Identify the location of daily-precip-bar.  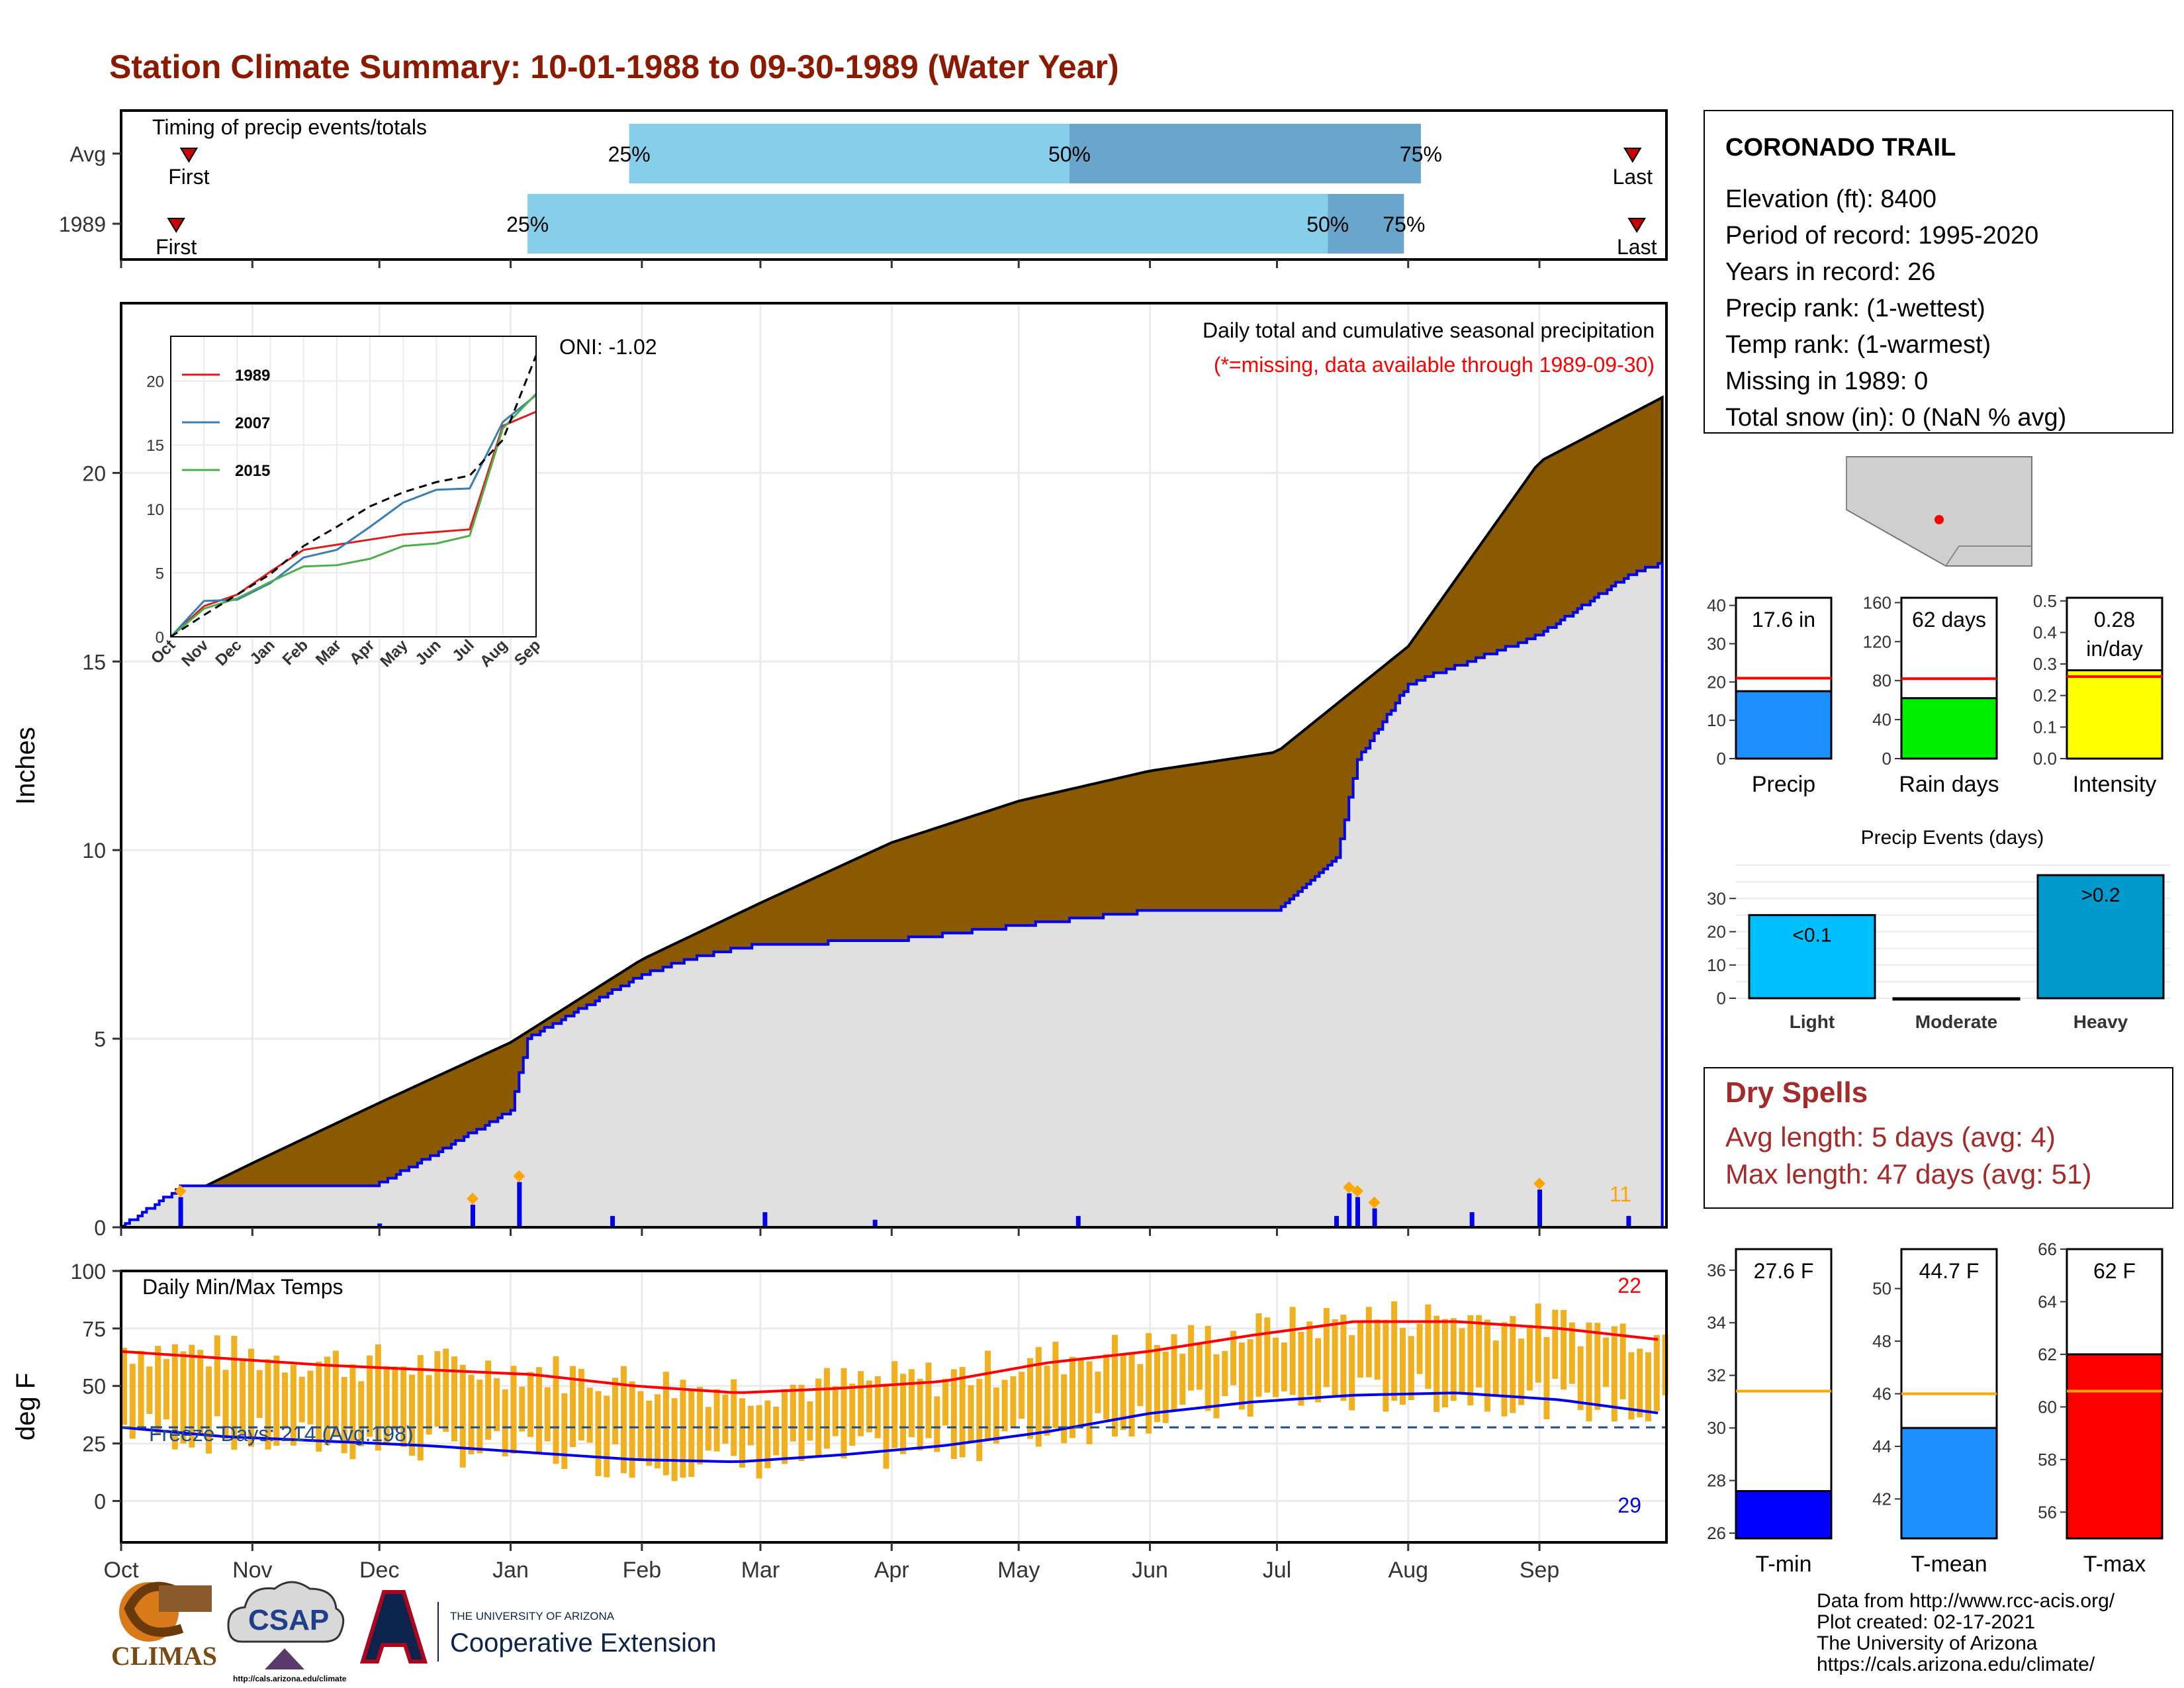
(519, 1204).